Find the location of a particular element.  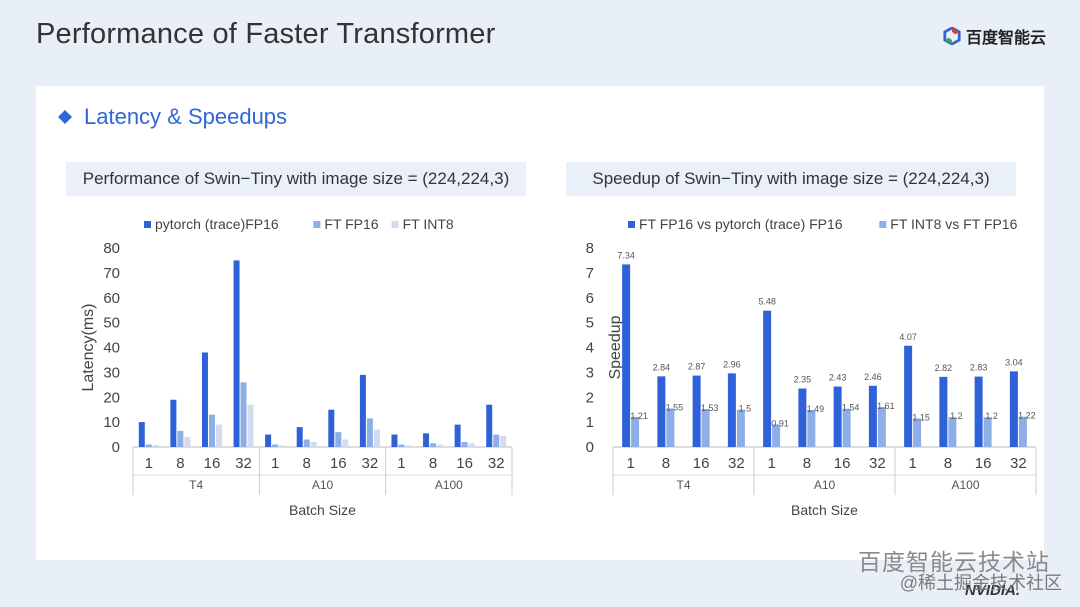

brand-name: 百度智能云 is located at coordinates (1005, 38).